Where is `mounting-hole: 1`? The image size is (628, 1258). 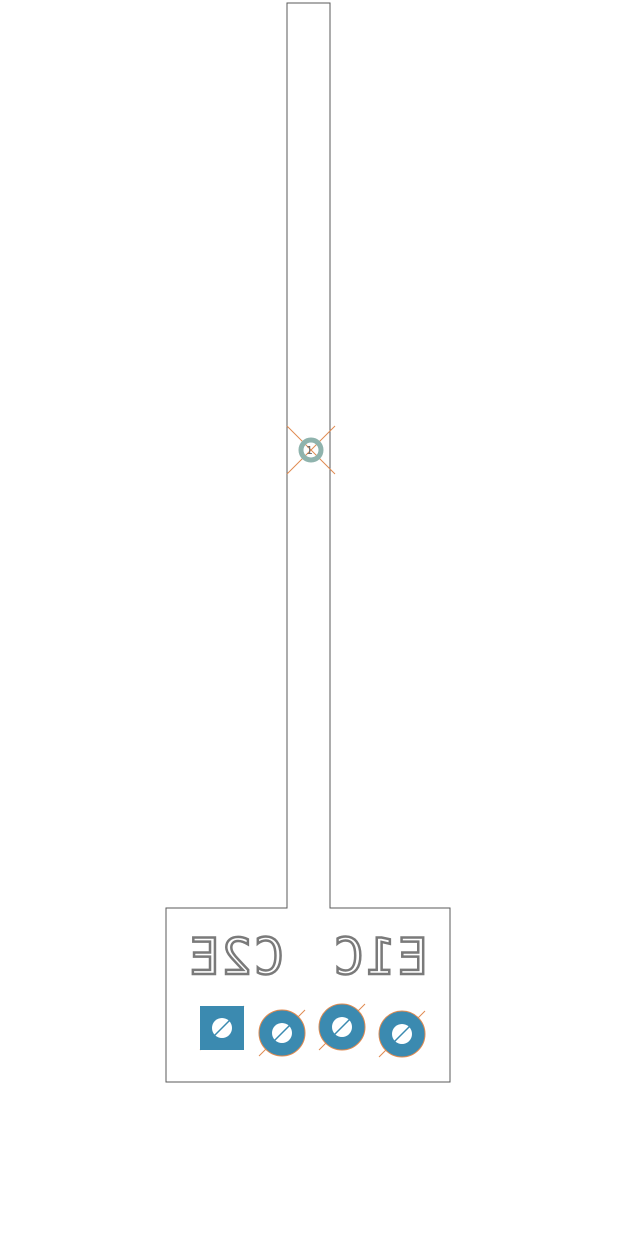
mounting-hole: 1 is located at coordinates (311, 450).